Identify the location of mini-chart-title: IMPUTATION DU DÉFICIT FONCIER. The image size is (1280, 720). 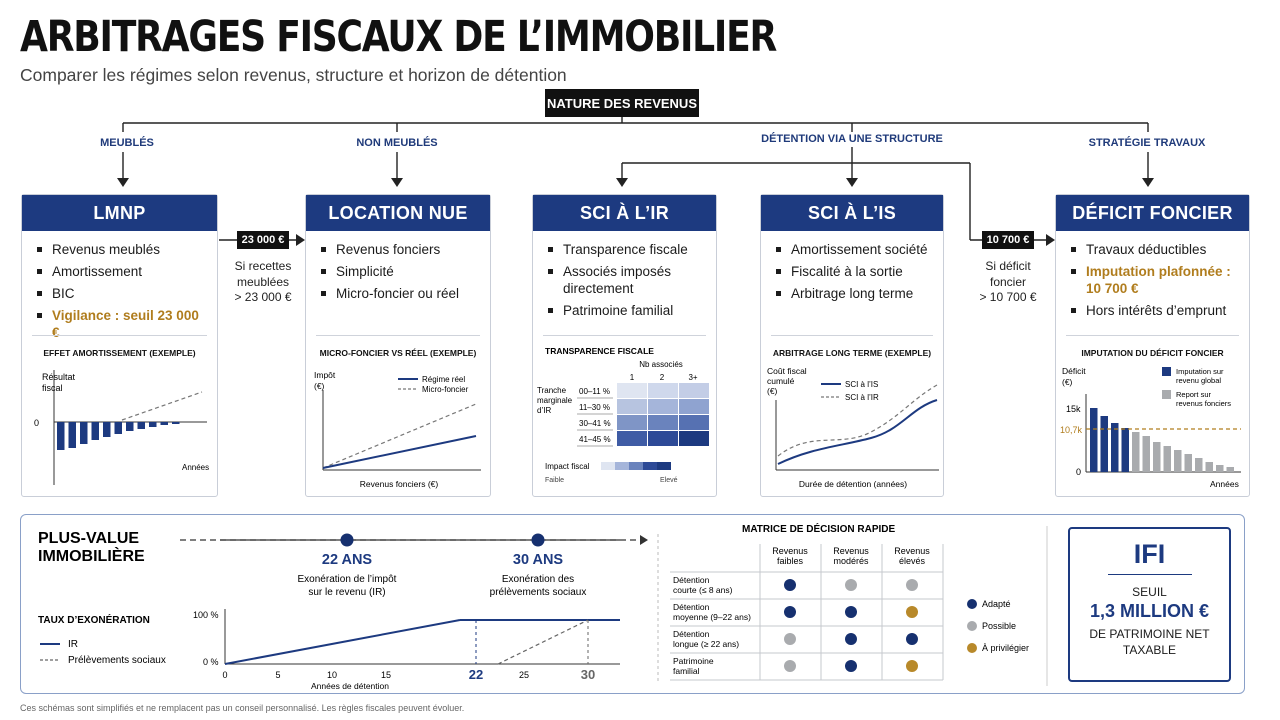
(1152, 353).